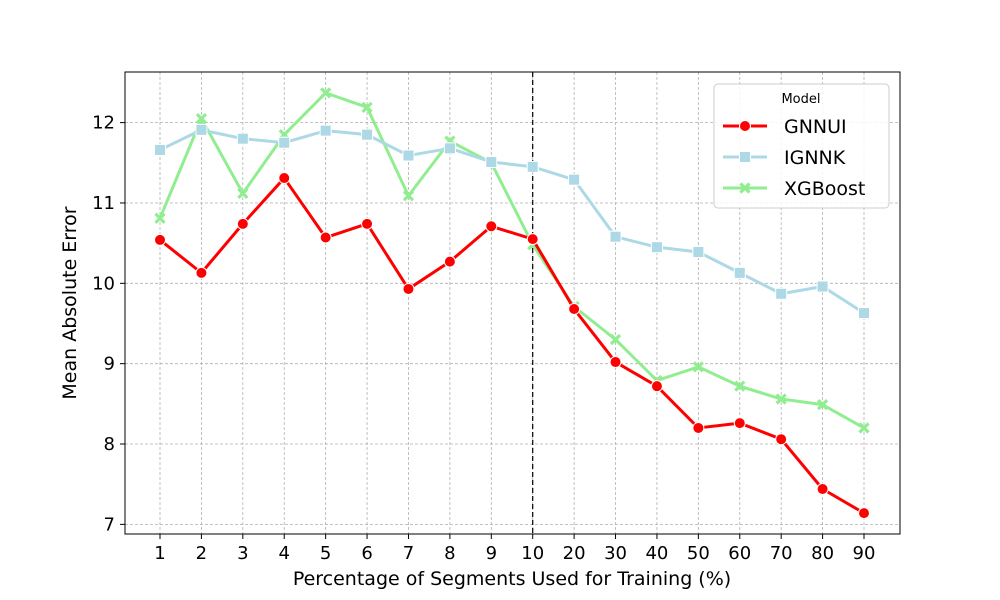  What do you see at coordinates (739, 553) in the screenshot?
I see `x-tick-label: 60` at bounding box center [739, 553].